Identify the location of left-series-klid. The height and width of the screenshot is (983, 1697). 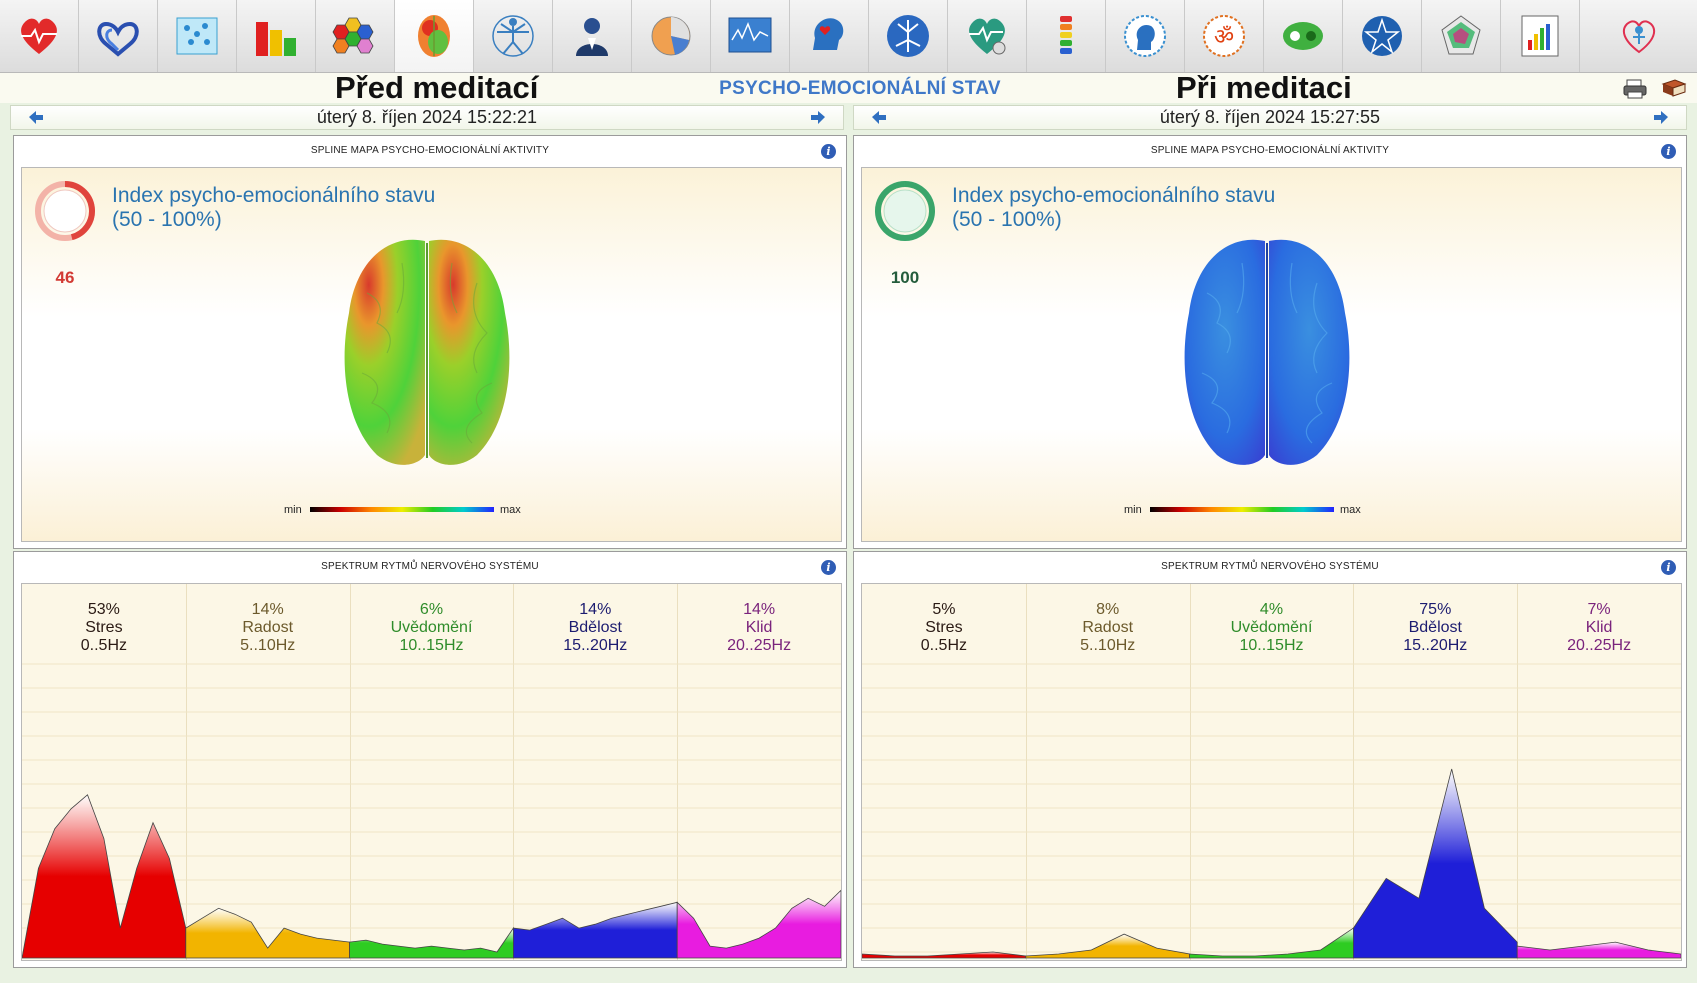
(758, 924).